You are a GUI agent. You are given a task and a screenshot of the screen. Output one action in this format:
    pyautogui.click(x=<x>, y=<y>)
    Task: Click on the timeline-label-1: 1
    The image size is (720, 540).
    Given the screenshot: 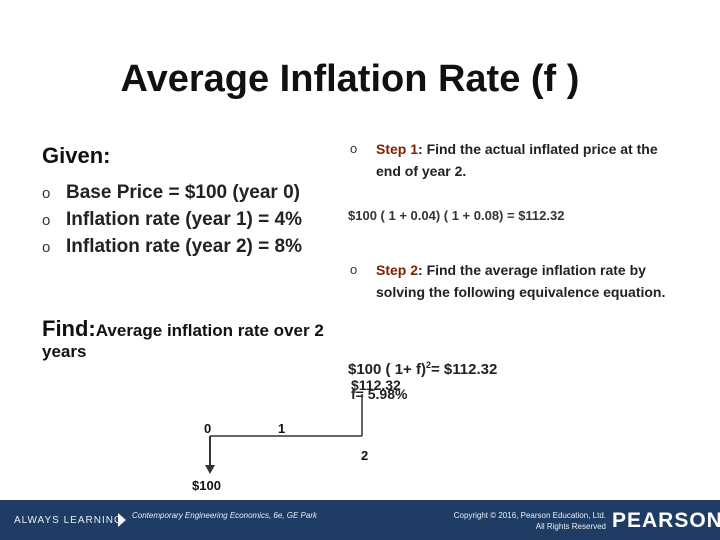 What is the action you would take?
    pyautogui.click(x=282, y=428)
    